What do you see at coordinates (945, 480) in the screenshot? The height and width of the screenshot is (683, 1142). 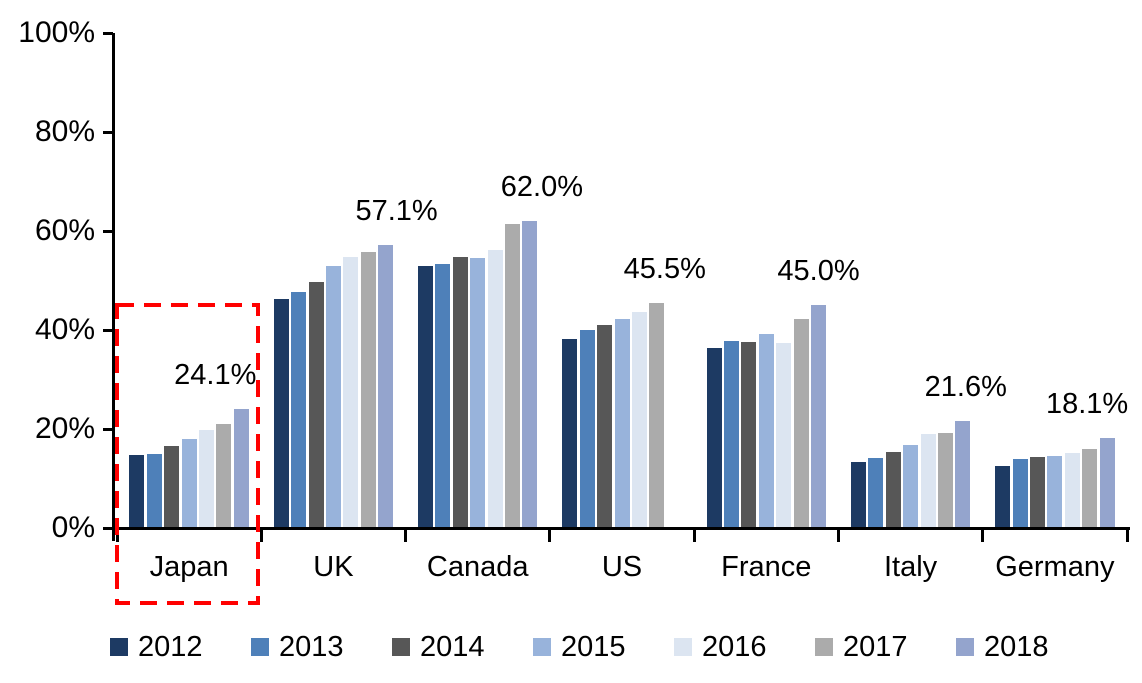 I see `bar-italy-2017` at bounding box center [945, 480].